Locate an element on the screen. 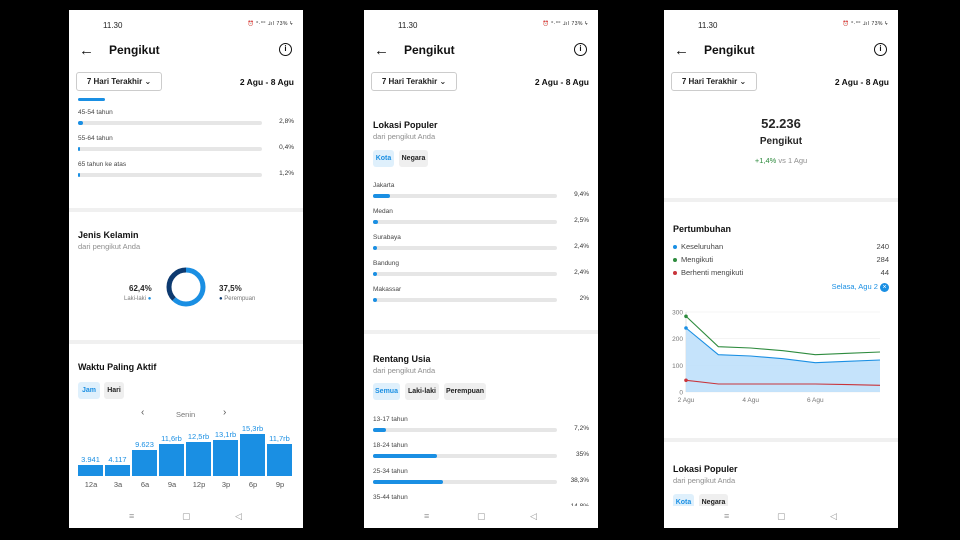 The image size is (960, 540). active-x-label: 9p is located at coordinates (280, 484).